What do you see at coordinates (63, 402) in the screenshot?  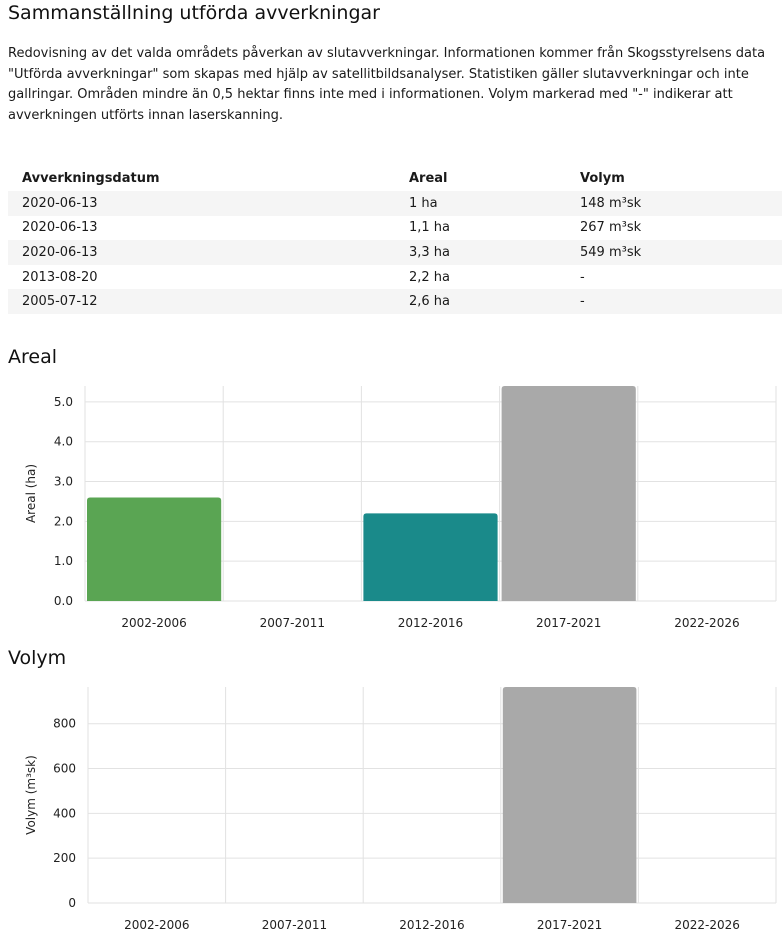 I see `y-tick-label: 5.0` at bounding box center [63, 402].